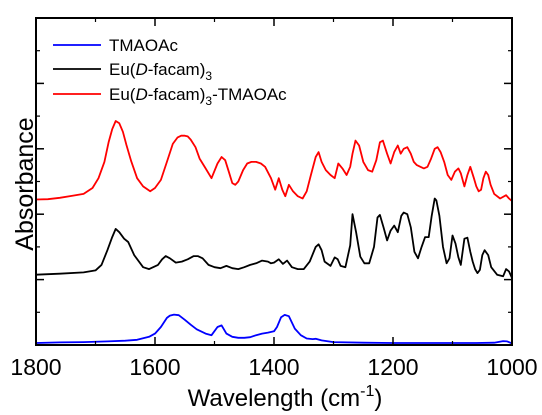  What do you see at coordinates (249, 94) in the screenshot?
I see `legend-label-eu-facam-tmaoac-post: -TMAOAc` at bounding box center [249, 94].